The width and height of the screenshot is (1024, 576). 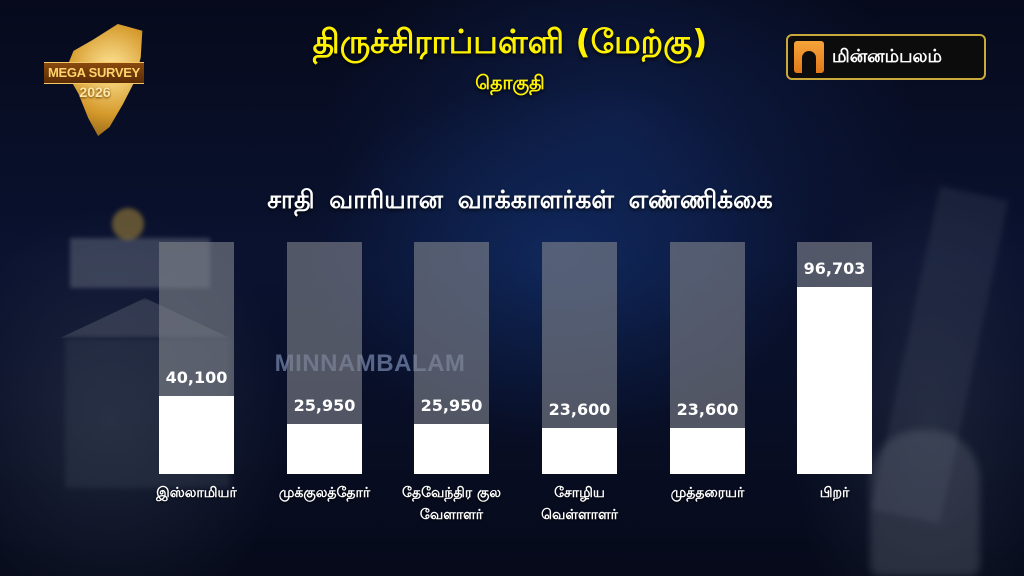 I want to click on mega-survey-year: 2026, so click(x=95, y=92).